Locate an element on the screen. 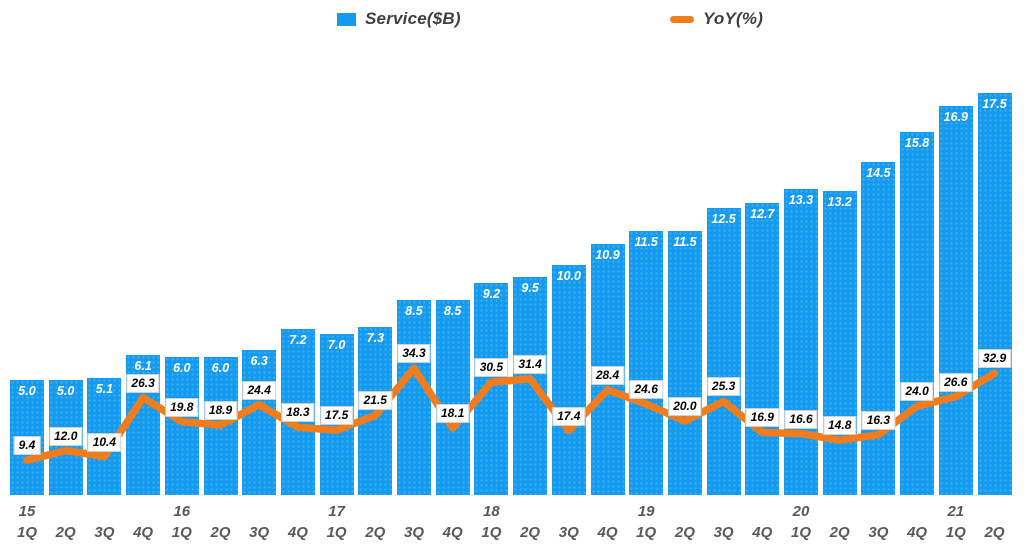 This screenshot has height=560, width=1024. yoy-value-label: 14.8 is located at coordinates (840, 426).